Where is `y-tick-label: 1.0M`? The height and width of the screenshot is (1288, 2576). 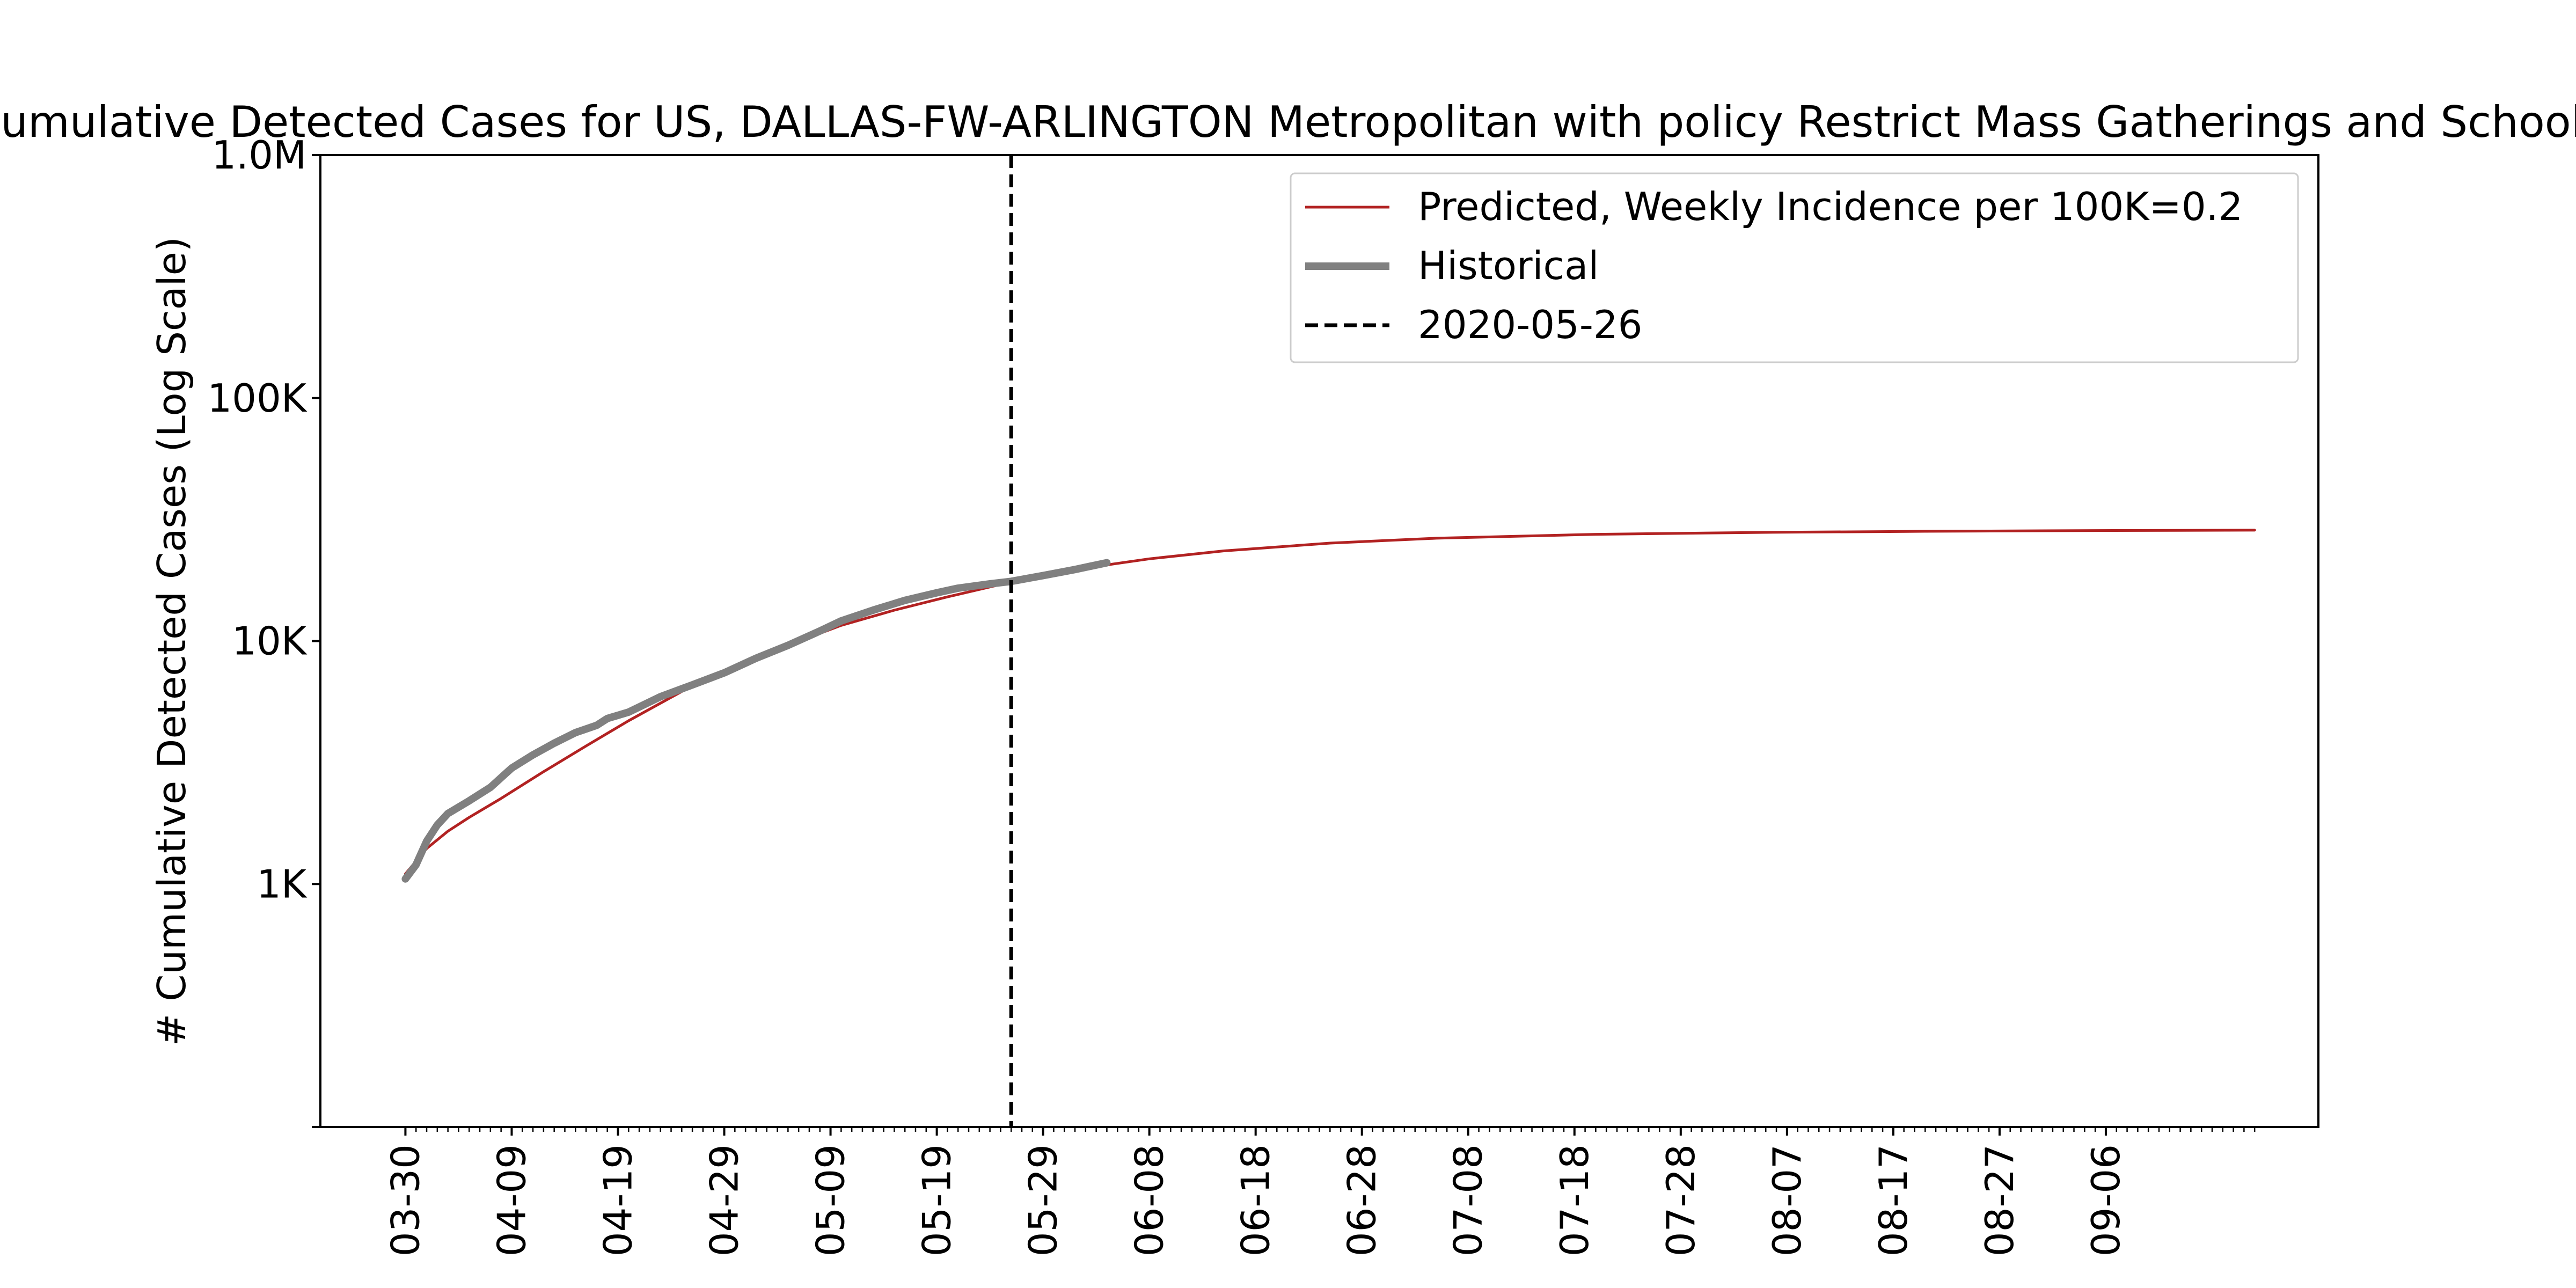 y-tick-label: 1.0M is located at coordinates (258, 155).